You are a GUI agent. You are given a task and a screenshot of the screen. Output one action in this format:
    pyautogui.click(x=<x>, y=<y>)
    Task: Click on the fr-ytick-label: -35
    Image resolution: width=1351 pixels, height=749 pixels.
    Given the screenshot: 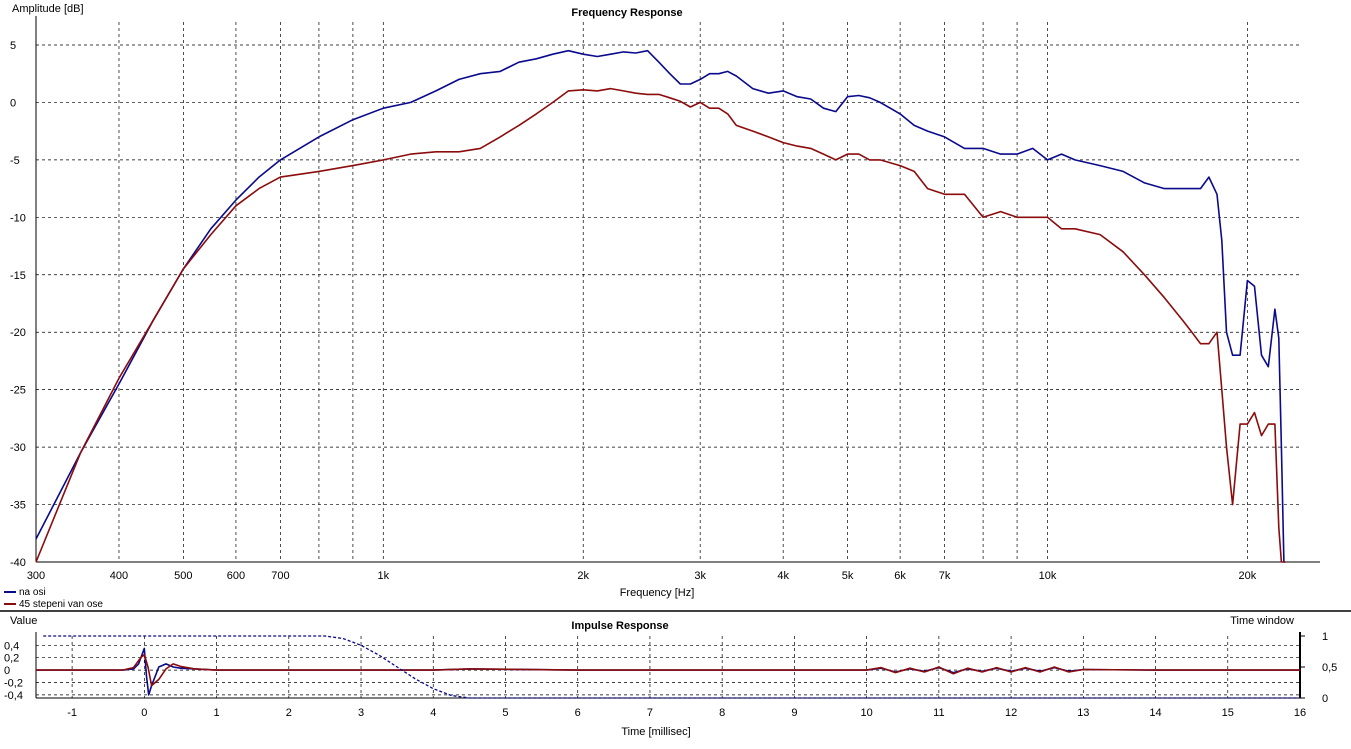 What is the action you would take?
    pyautogui.click(x=18, y=506)
    